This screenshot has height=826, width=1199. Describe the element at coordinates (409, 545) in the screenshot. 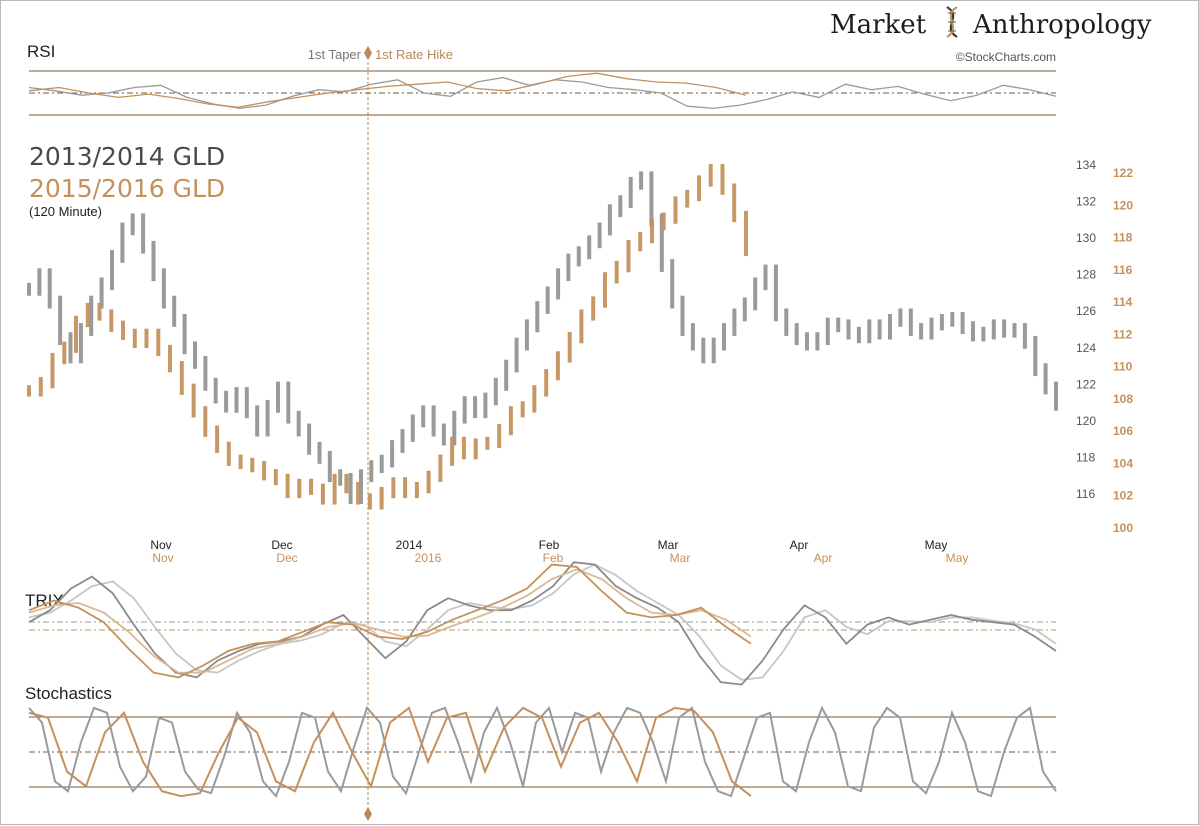

I see `month-label-gray: 2014` at that location.